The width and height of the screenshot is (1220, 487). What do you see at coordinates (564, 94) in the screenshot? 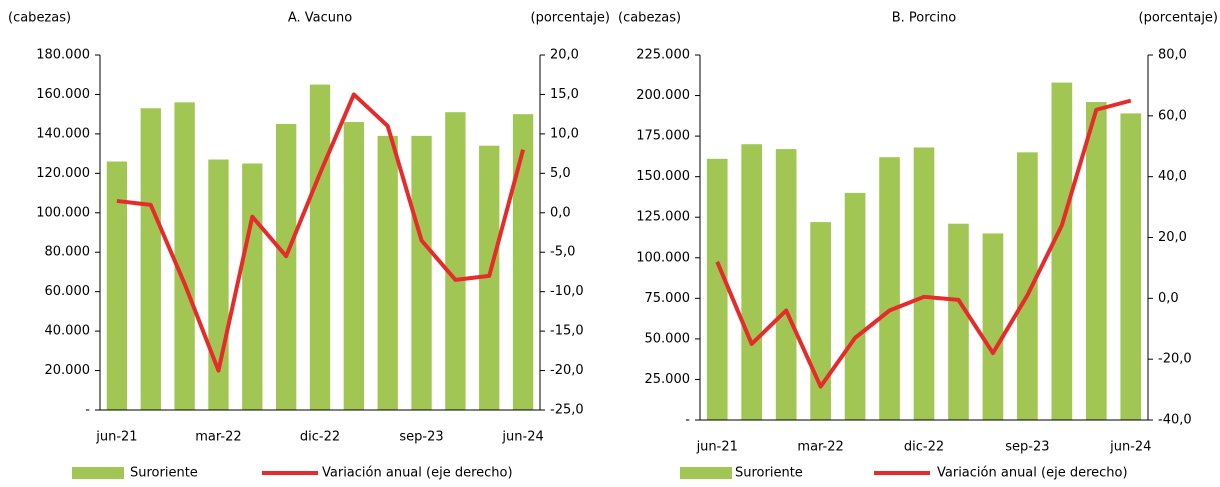
I see `y2-tick-label: 15,0` at bounding box center [564, 94].